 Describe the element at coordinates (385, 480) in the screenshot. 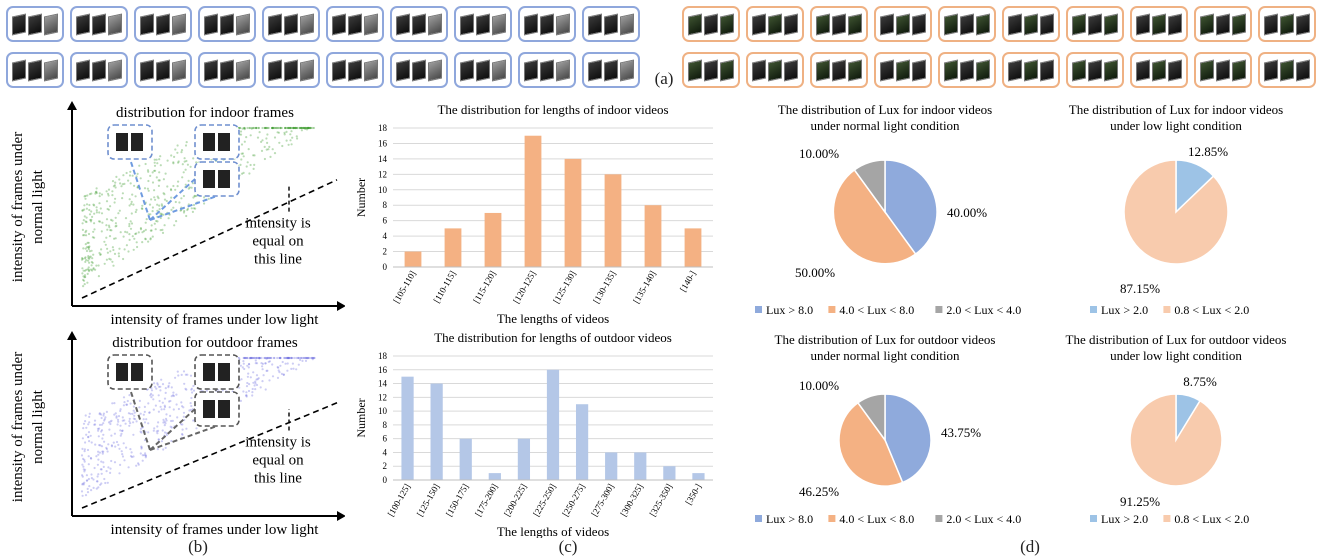

I see `y-tick-label: 0` at that location.